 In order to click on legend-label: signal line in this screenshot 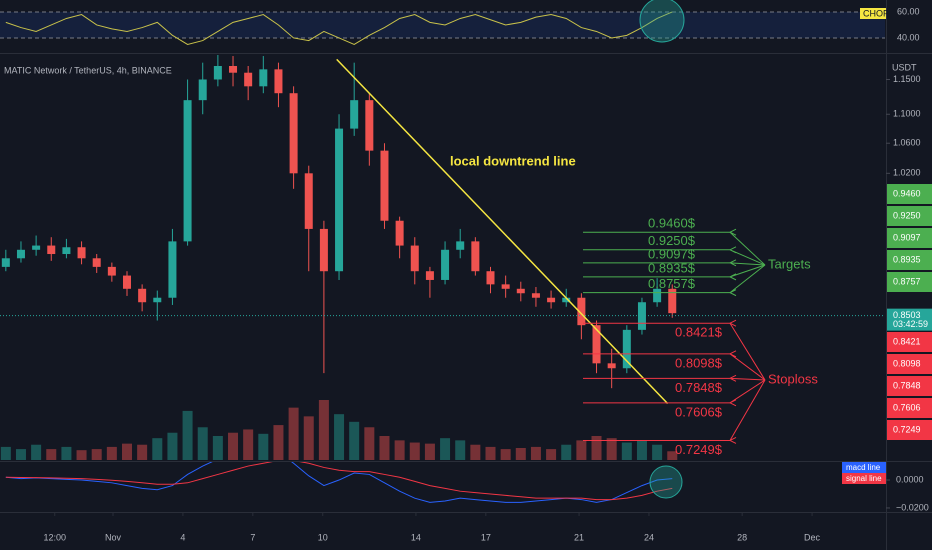, I will do `click(864, 478)`.